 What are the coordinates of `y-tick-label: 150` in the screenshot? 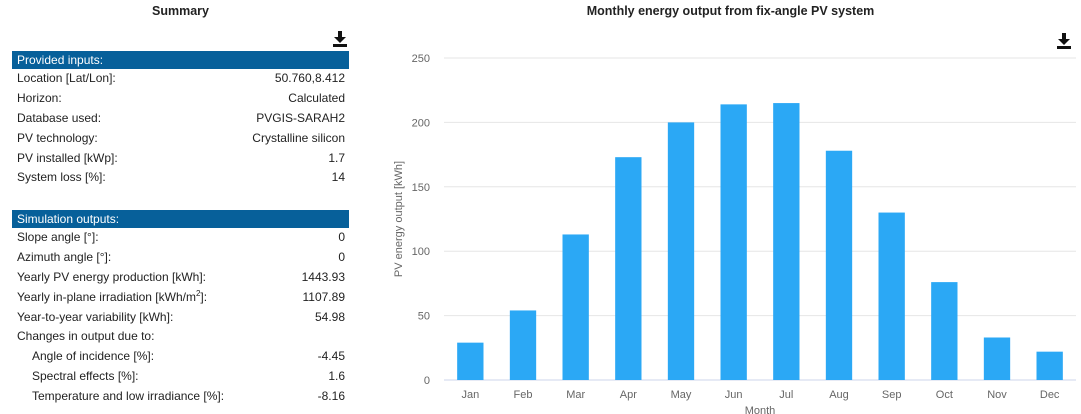 It's located at (421, 188).